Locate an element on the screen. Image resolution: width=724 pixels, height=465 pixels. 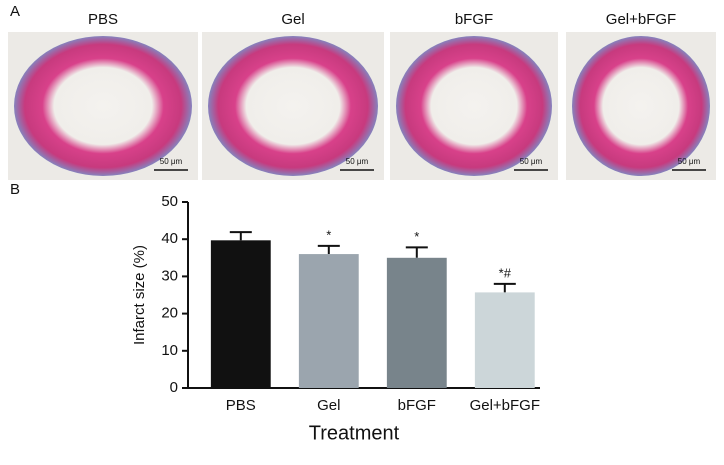
image-title: PBS is located at coordinates (103, 19).